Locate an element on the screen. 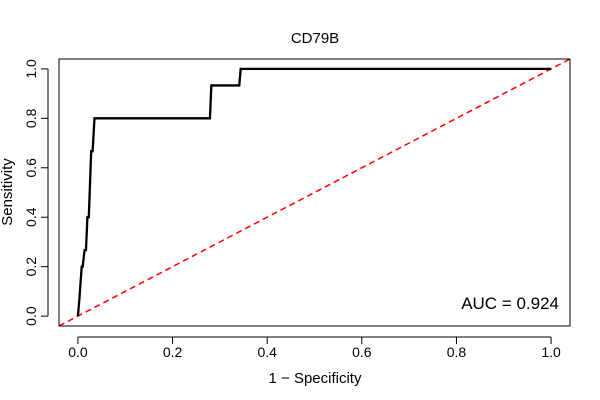 Image resolution: width=600 pixels, height=400 pixels. x-tick-label: 1.0 is located at coordinates (551, 352).